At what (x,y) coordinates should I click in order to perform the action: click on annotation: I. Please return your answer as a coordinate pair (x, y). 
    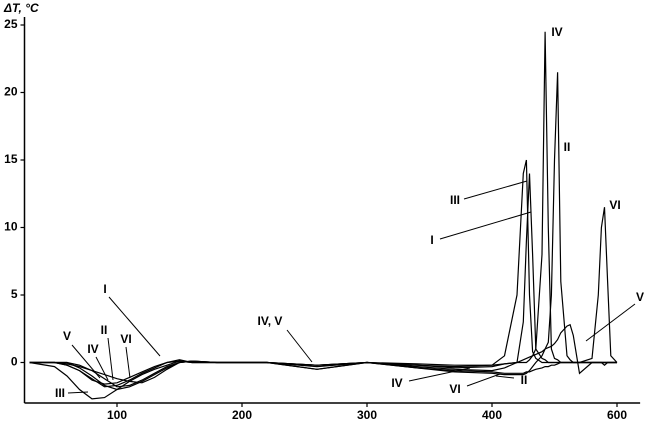
    Looking at the image, I should click on (104, 289).